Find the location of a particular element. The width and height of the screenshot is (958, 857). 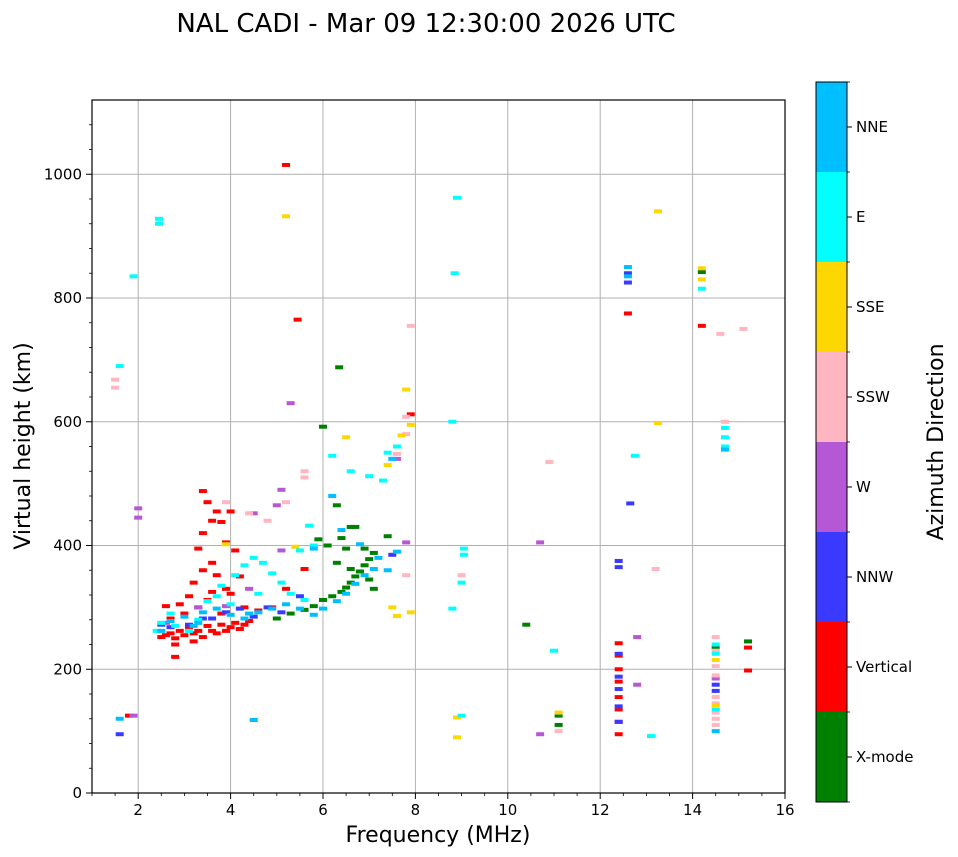

colorbar-label: X-mode is located at coordinates (884, 757).